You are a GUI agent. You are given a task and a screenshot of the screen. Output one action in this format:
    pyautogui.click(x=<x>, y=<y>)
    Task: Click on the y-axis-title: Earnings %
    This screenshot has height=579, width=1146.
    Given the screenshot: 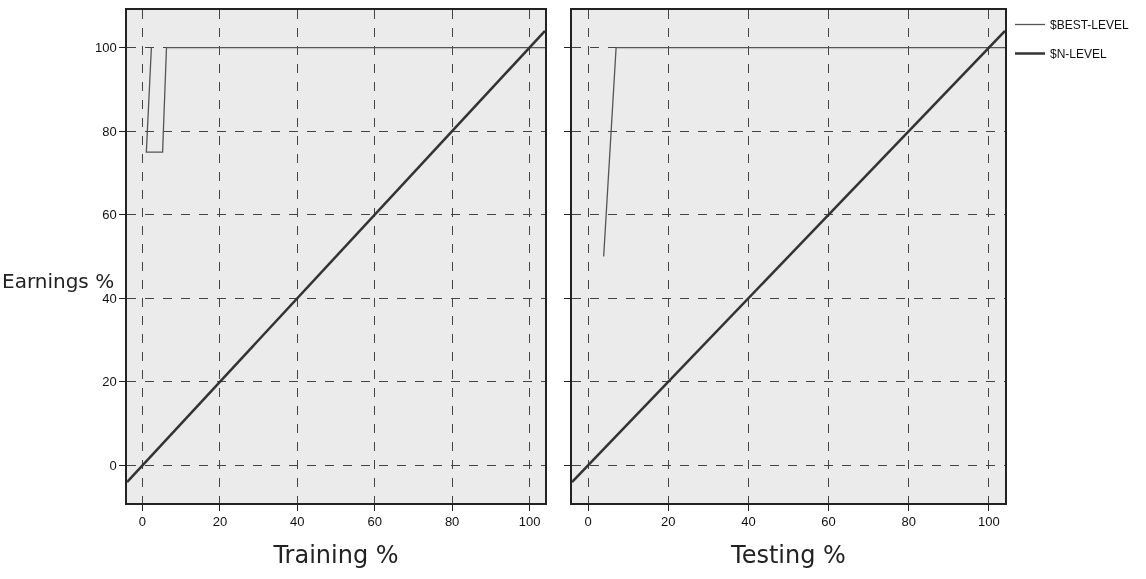 What is the action you would take?
    pyautogui.click(x=58, y=281)
    